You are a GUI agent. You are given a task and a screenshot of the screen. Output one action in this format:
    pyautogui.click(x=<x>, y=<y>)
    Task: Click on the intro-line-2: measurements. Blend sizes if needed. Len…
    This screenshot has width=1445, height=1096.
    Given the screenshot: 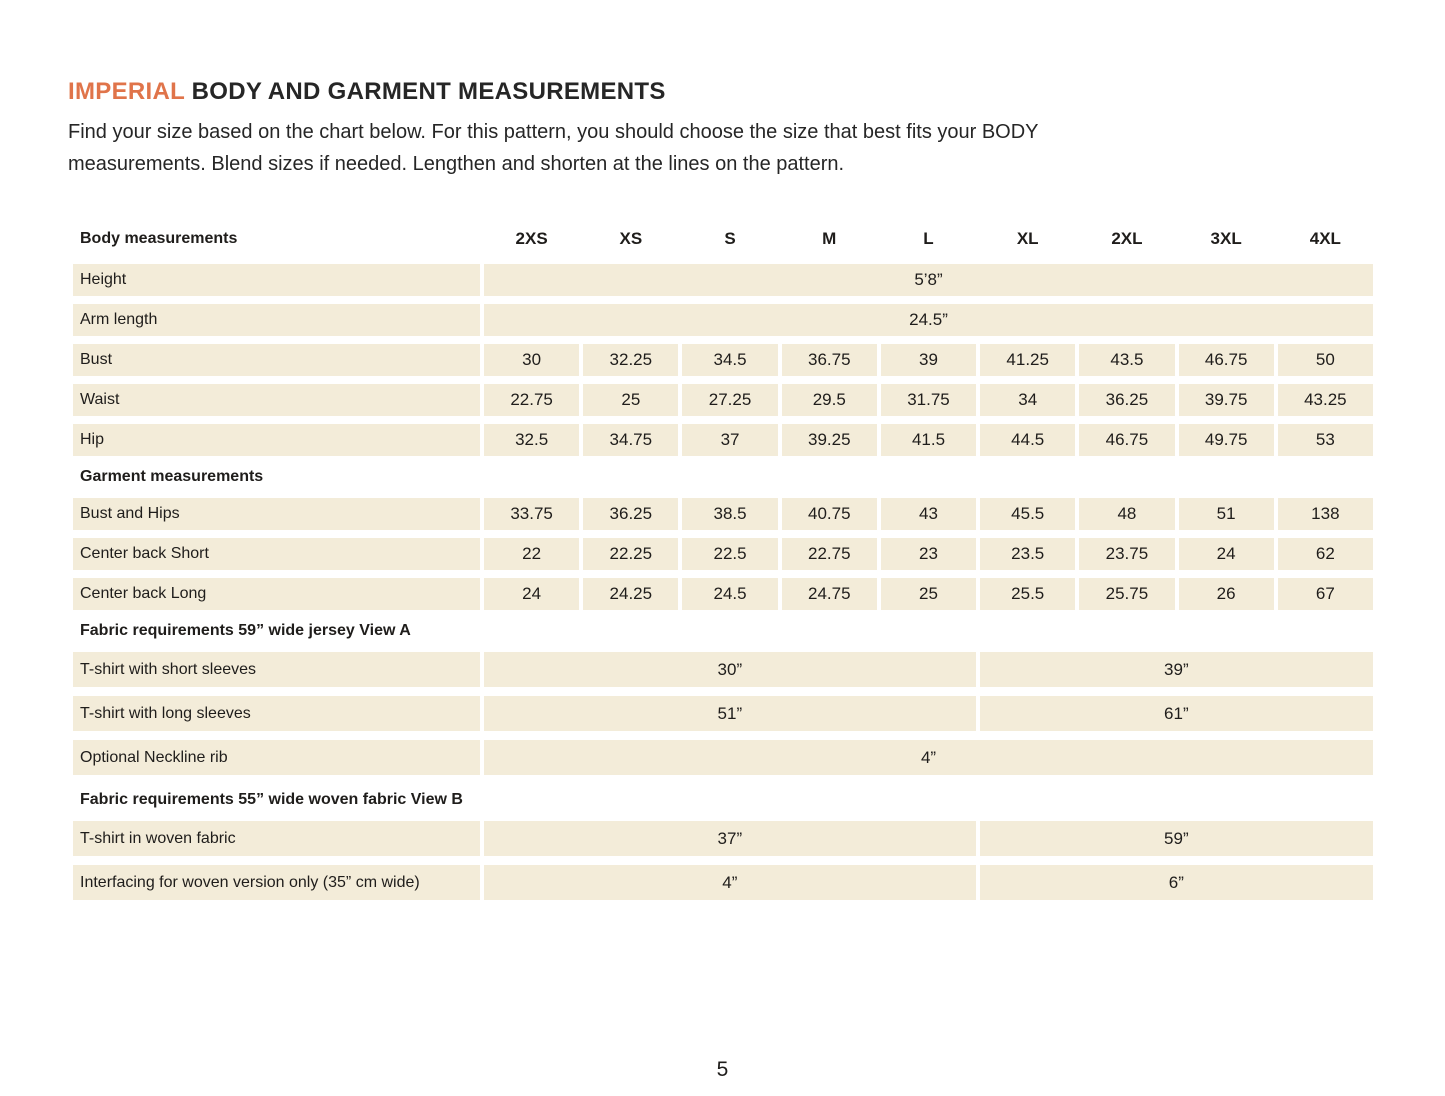 What is the action you would take?
    pyautogui.click(x=456, y=164)
    